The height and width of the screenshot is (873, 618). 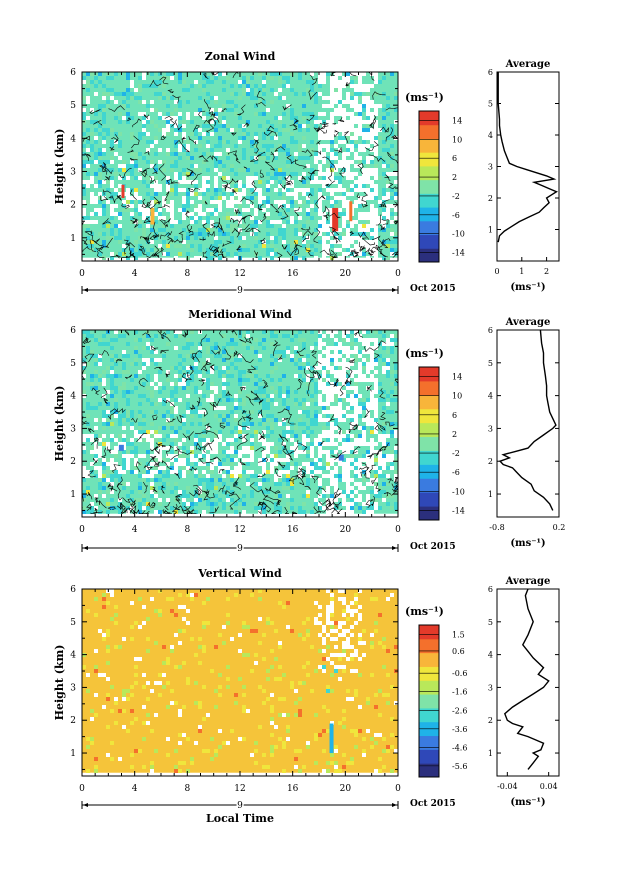 What do you see at coordinates (135, 789) in the screenshot?
I see `x-tick-label: 4` at bounding box center [135, 789].